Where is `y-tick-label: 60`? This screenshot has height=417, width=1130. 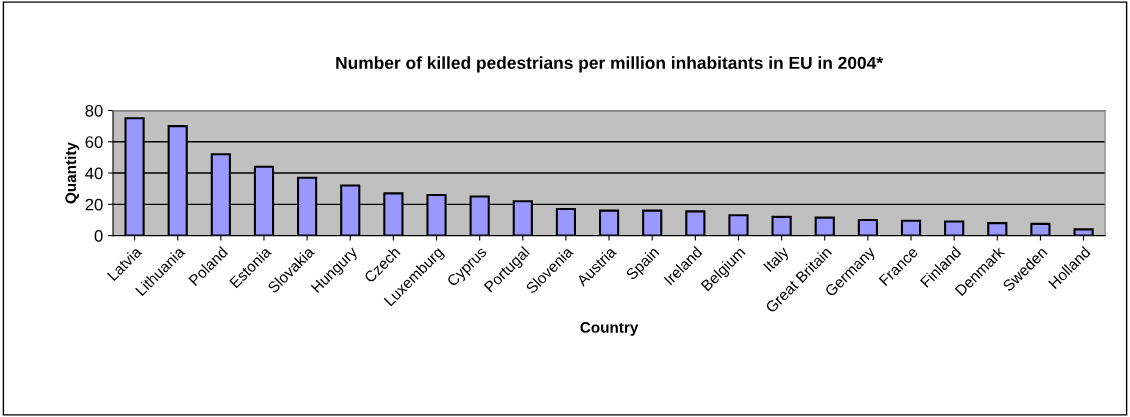
y-tick-label: 60 is located at coordinates (94, 142).